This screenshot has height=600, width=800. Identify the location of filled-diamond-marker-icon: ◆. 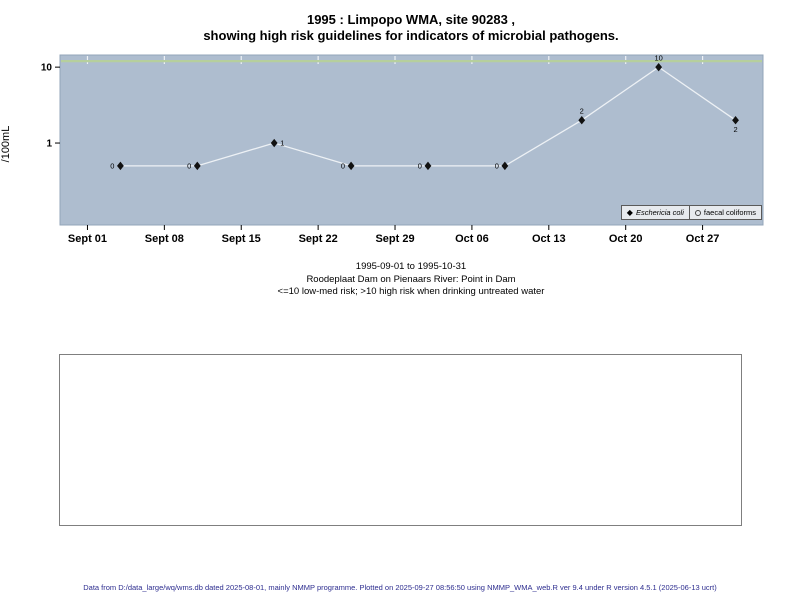
(629, 212).